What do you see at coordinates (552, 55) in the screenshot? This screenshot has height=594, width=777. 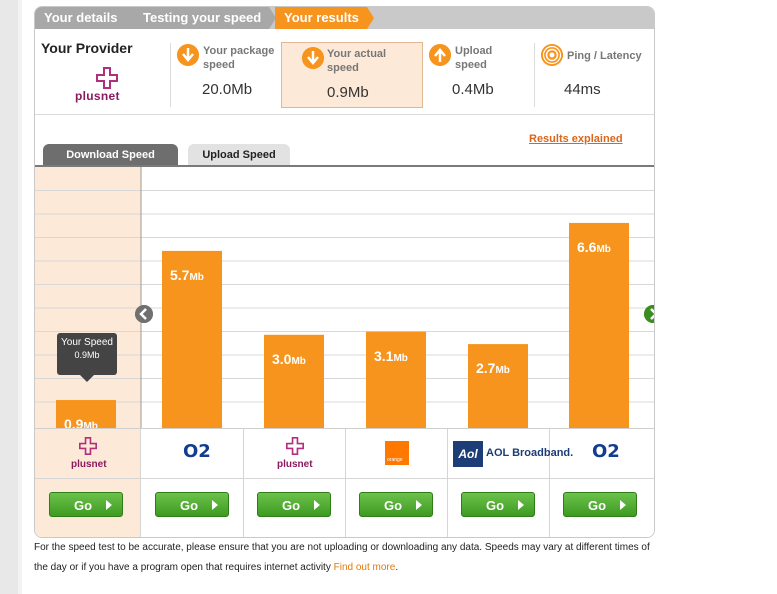 I see `signal-icon` at bounding box center [552, 55].